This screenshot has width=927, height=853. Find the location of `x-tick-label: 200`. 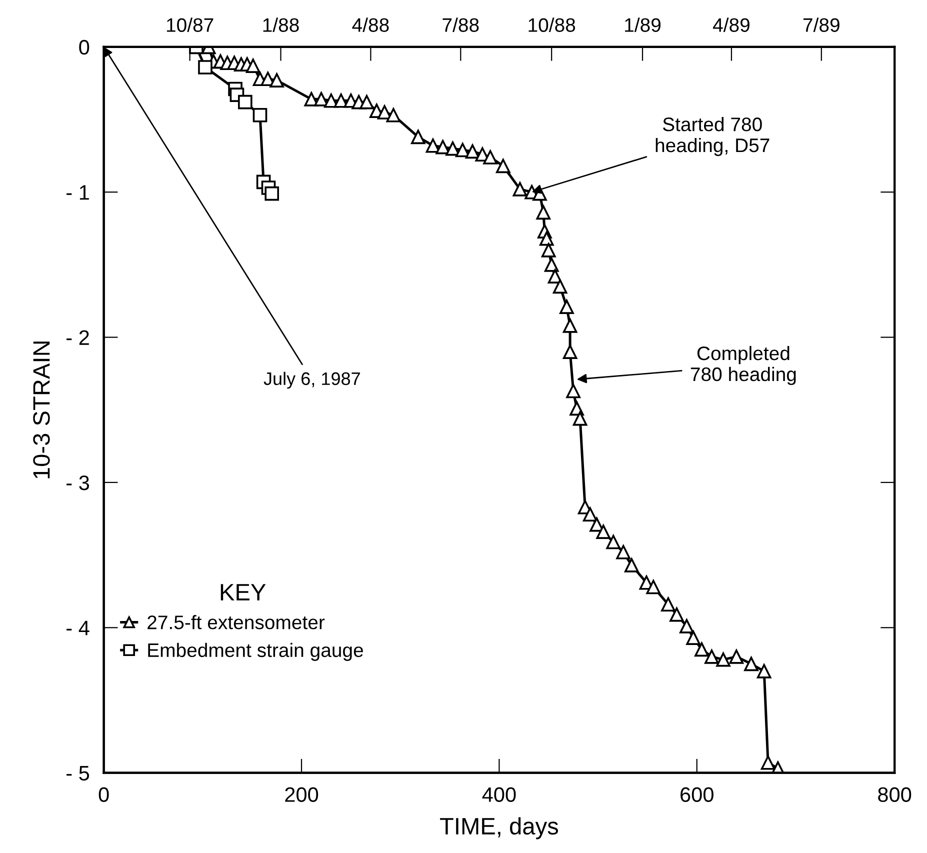

x-tick-label: 200 is located at coordinates (301, 794).